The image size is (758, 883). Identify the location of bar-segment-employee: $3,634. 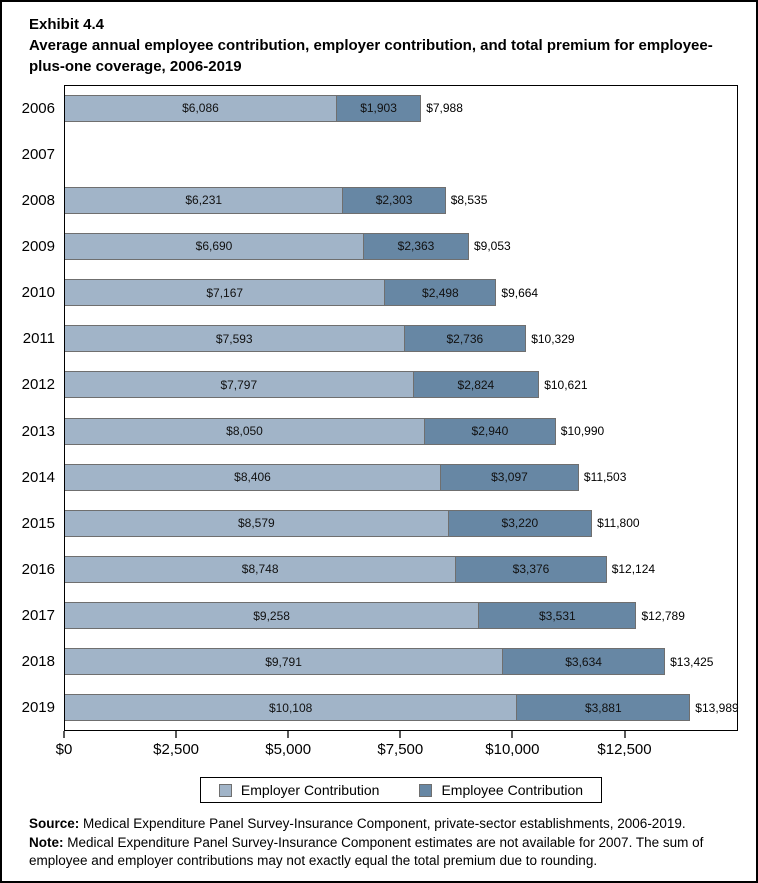
(584, 662).